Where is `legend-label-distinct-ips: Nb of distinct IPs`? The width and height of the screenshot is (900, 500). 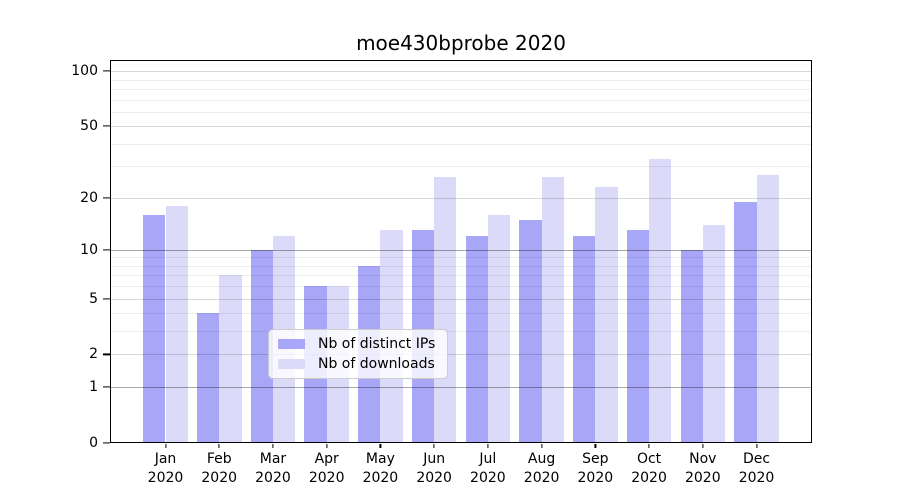
legend-label-distinct-ips: Nb of distinct IPs is located at coordinates (377, 344).